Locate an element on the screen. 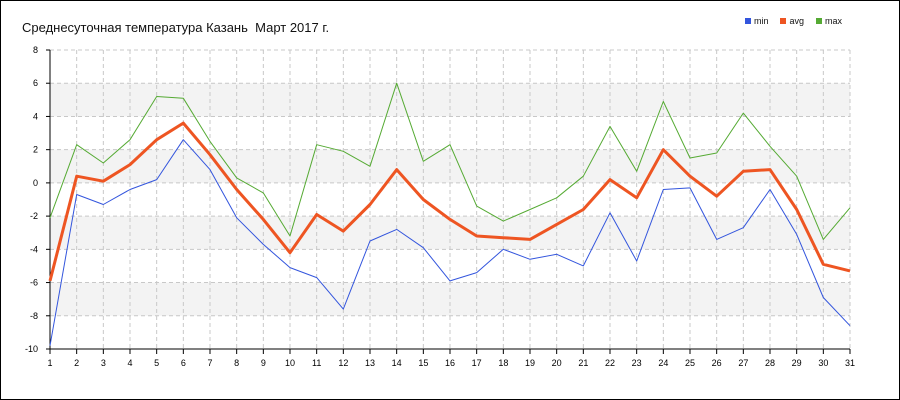 Image resolution: width=900 pixels, height=400 pixels. y-tick-label: 2 is located at coordinates (35, 150).